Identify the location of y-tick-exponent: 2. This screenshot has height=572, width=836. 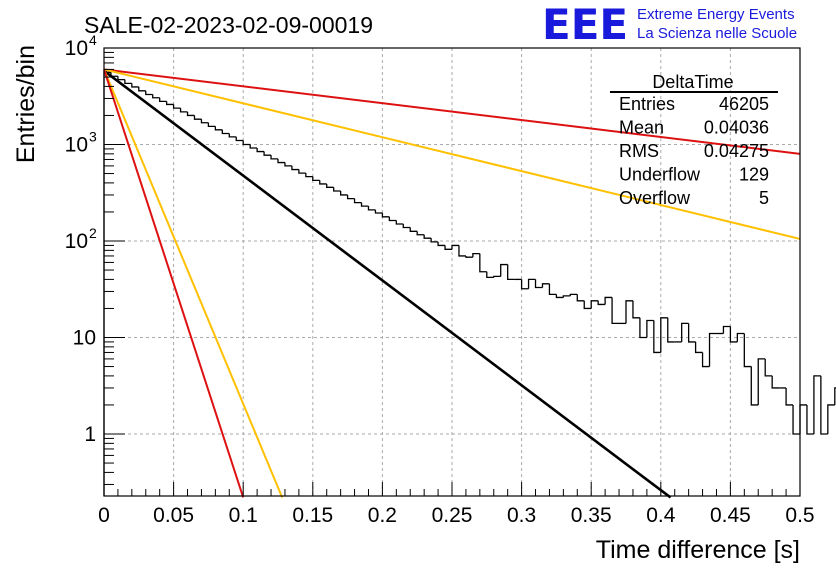
(93, 233).